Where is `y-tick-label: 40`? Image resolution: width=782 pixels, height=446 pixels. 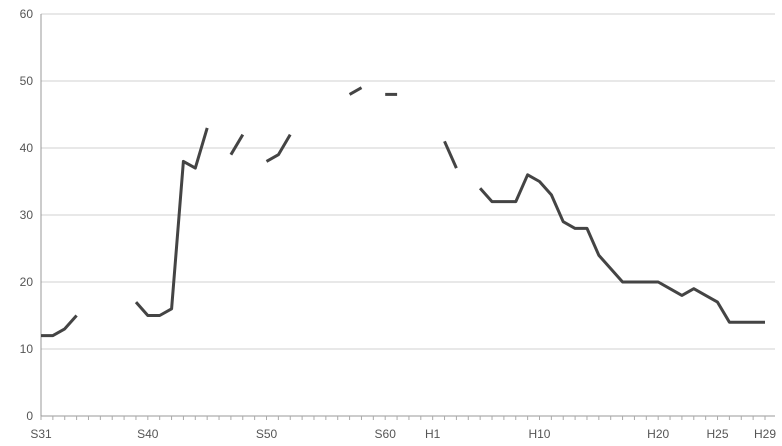
y-tick-label: 40 is located at coordinates (27, 148).